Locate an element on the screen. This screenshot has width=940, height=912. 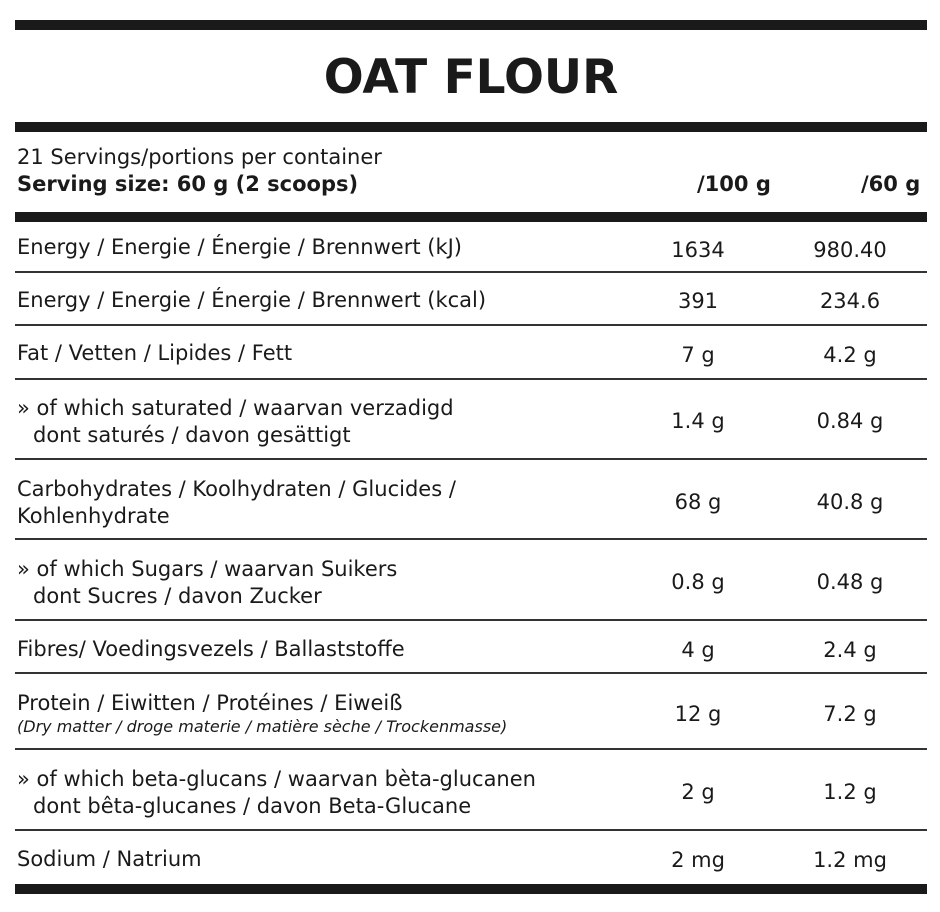
label-line-2: dont Sucres / davon Zucker is located at coordinates (177, 596).